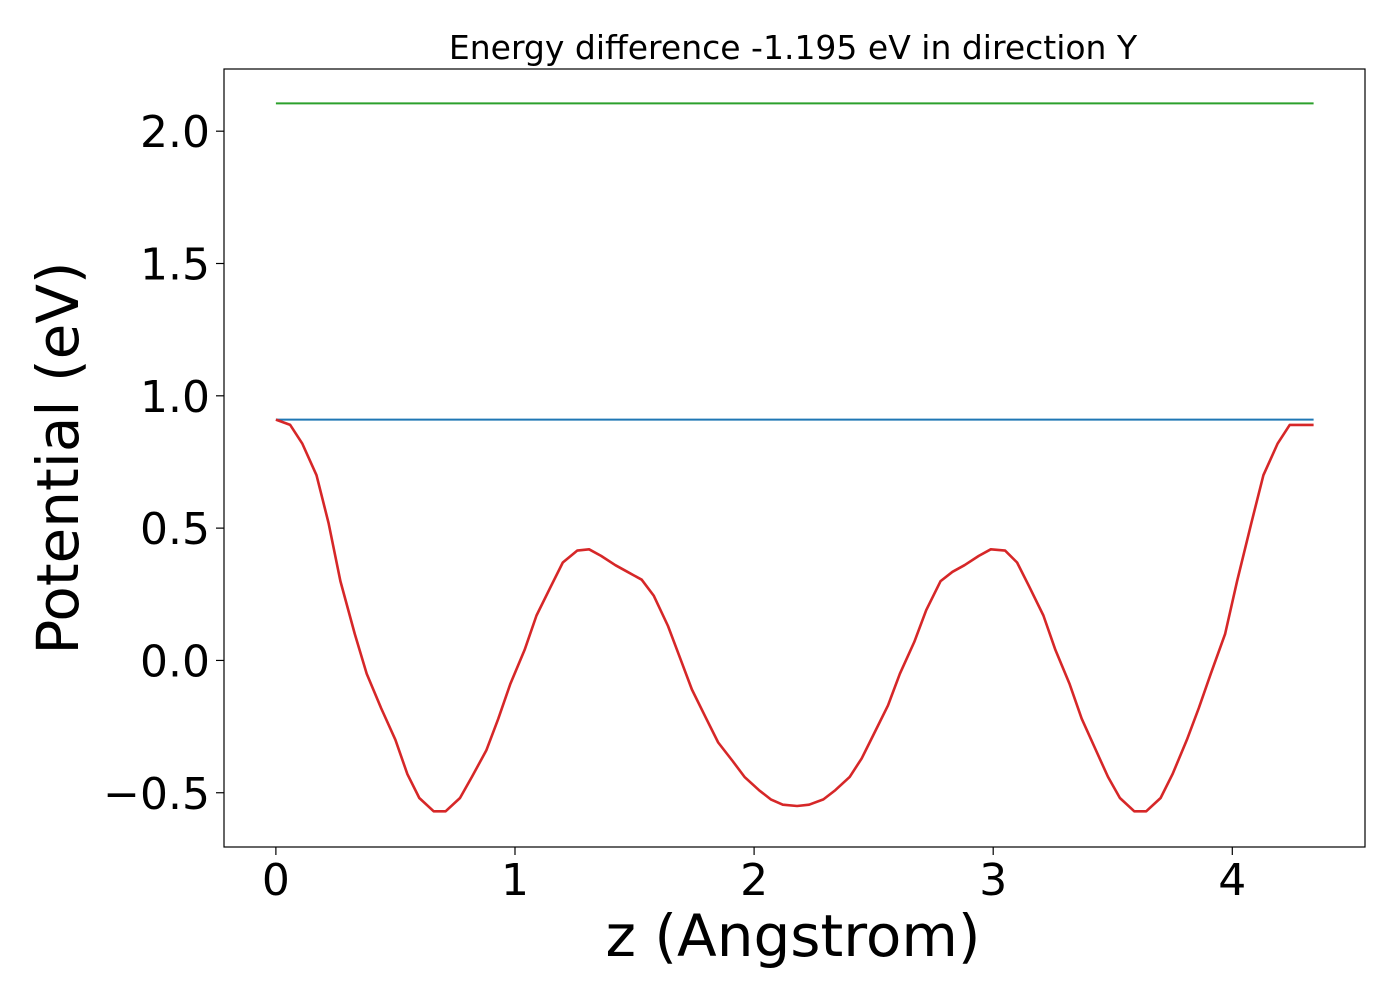 The image size is (1400, 1000). What do you see at coordinates (754, 880) in the screenshot?
I see `x-tick-label: 2` at bounding box center [754, 880].